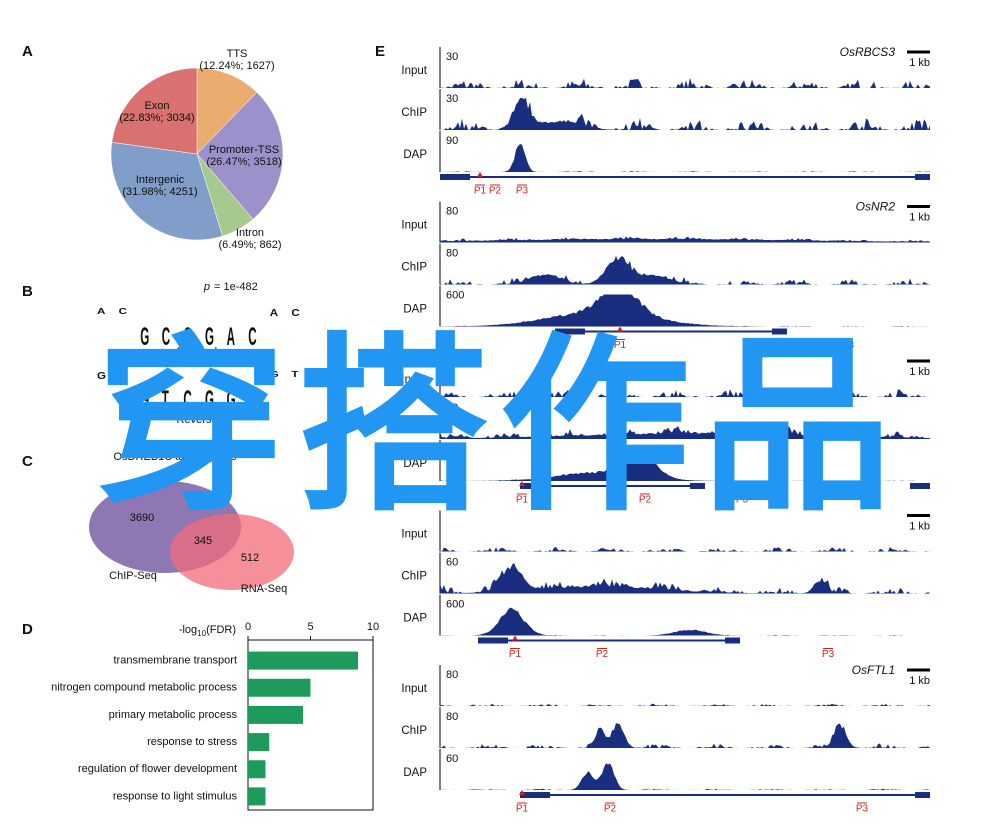 The width and height of the screenshot is (1000, 826). I want to click on track-max: 60, so click(452, 759).